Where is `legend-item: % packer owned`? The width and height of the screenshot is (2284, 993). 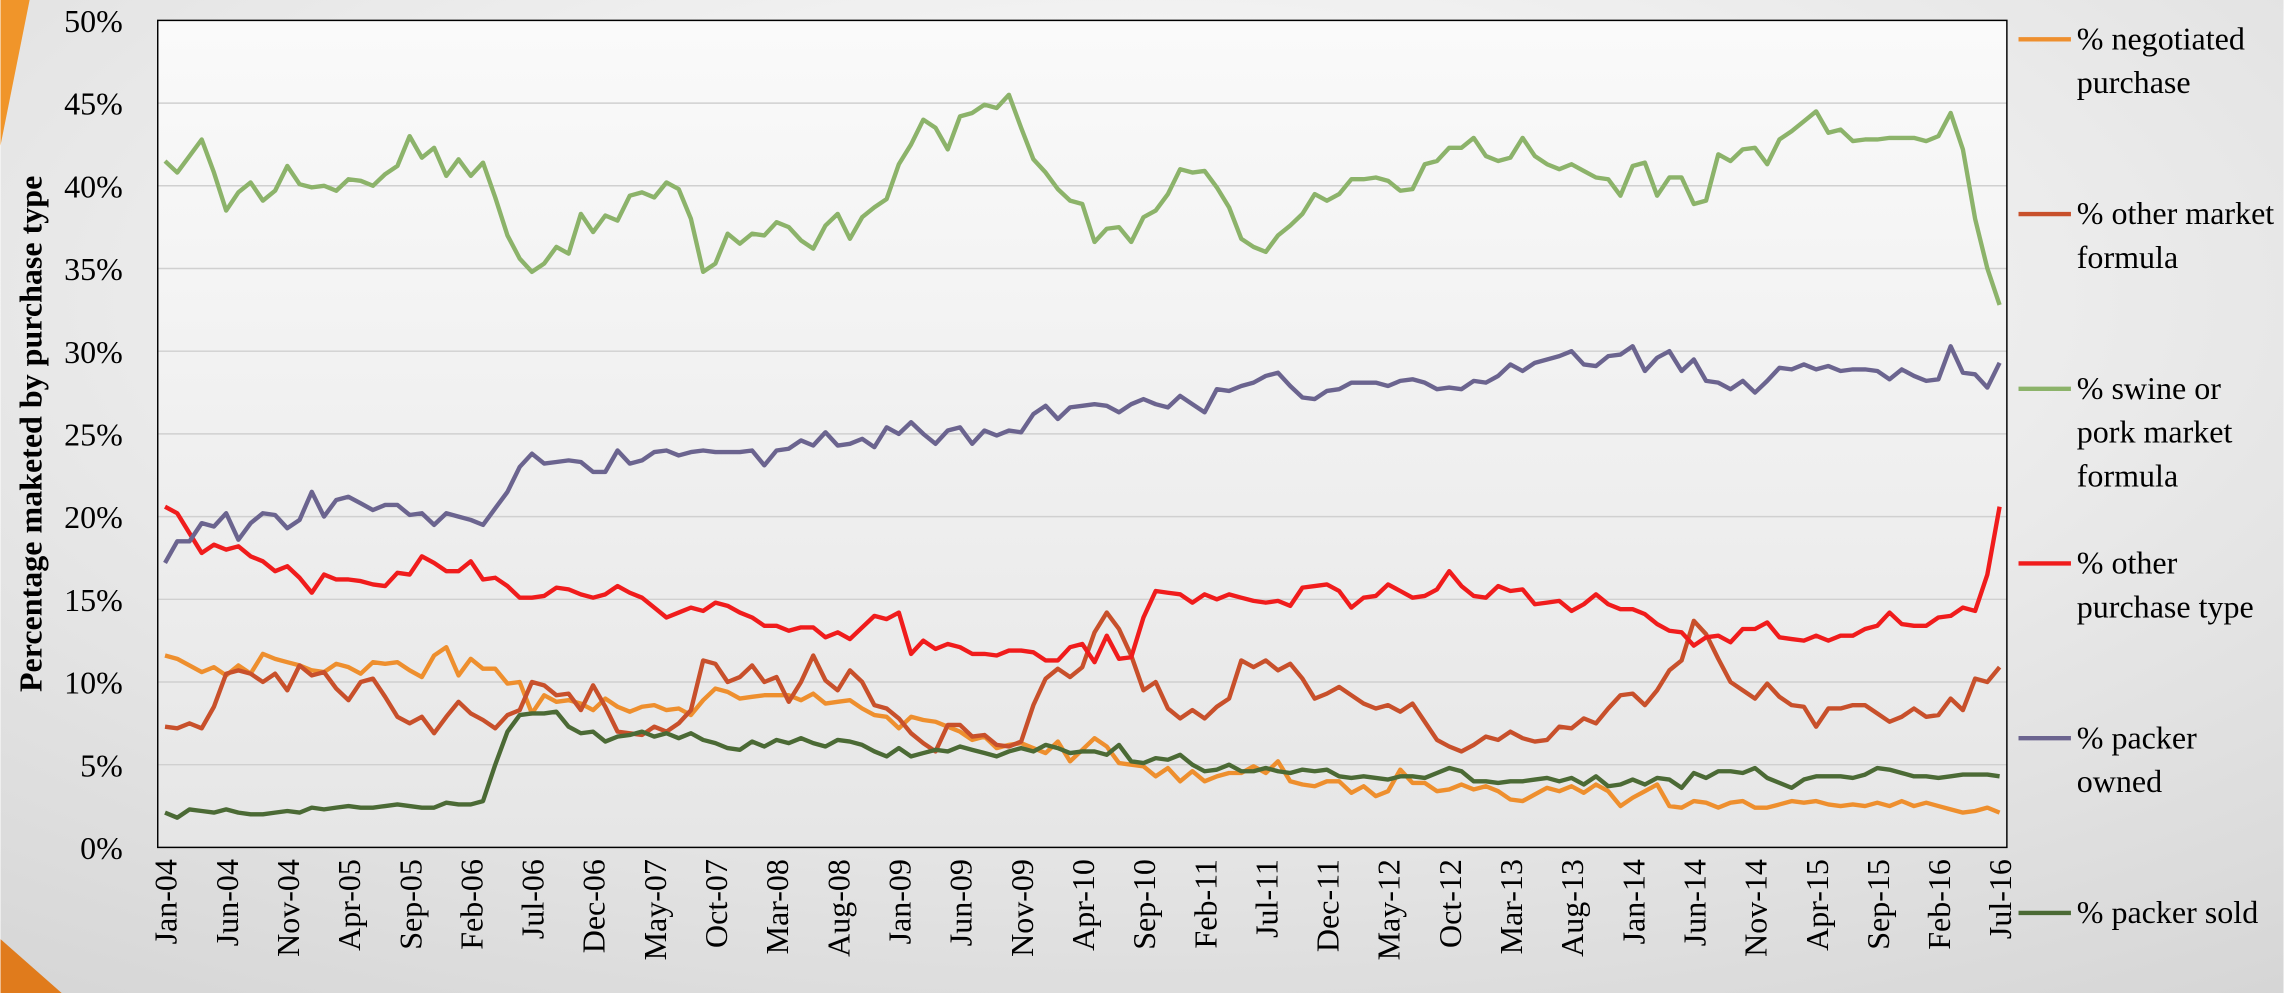 legend-item: % packer owned is located at coordinates (2136, 759).